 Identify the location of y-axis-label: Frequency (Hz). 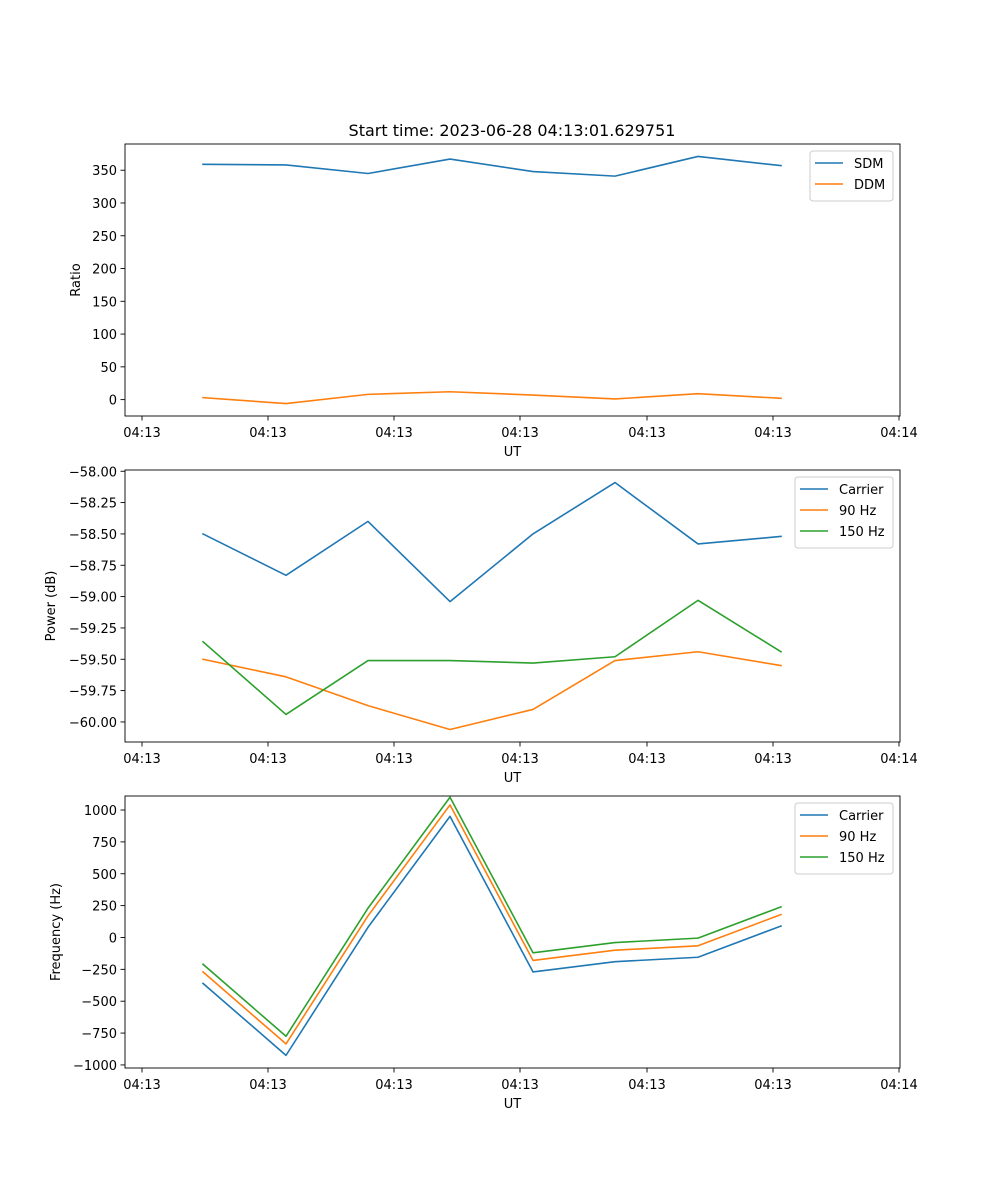
(56, 932).